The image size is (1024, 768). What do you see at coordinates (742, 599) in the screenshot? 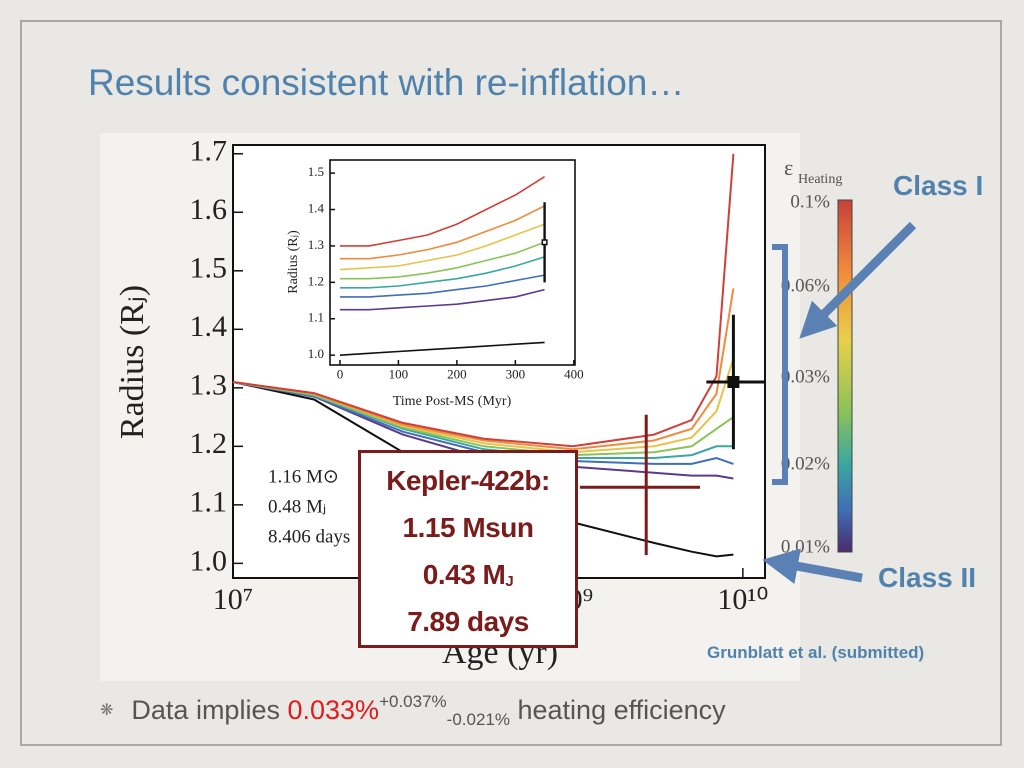
I see `x-tick-label: 10¹⁰` at bounding box center [742, 599].